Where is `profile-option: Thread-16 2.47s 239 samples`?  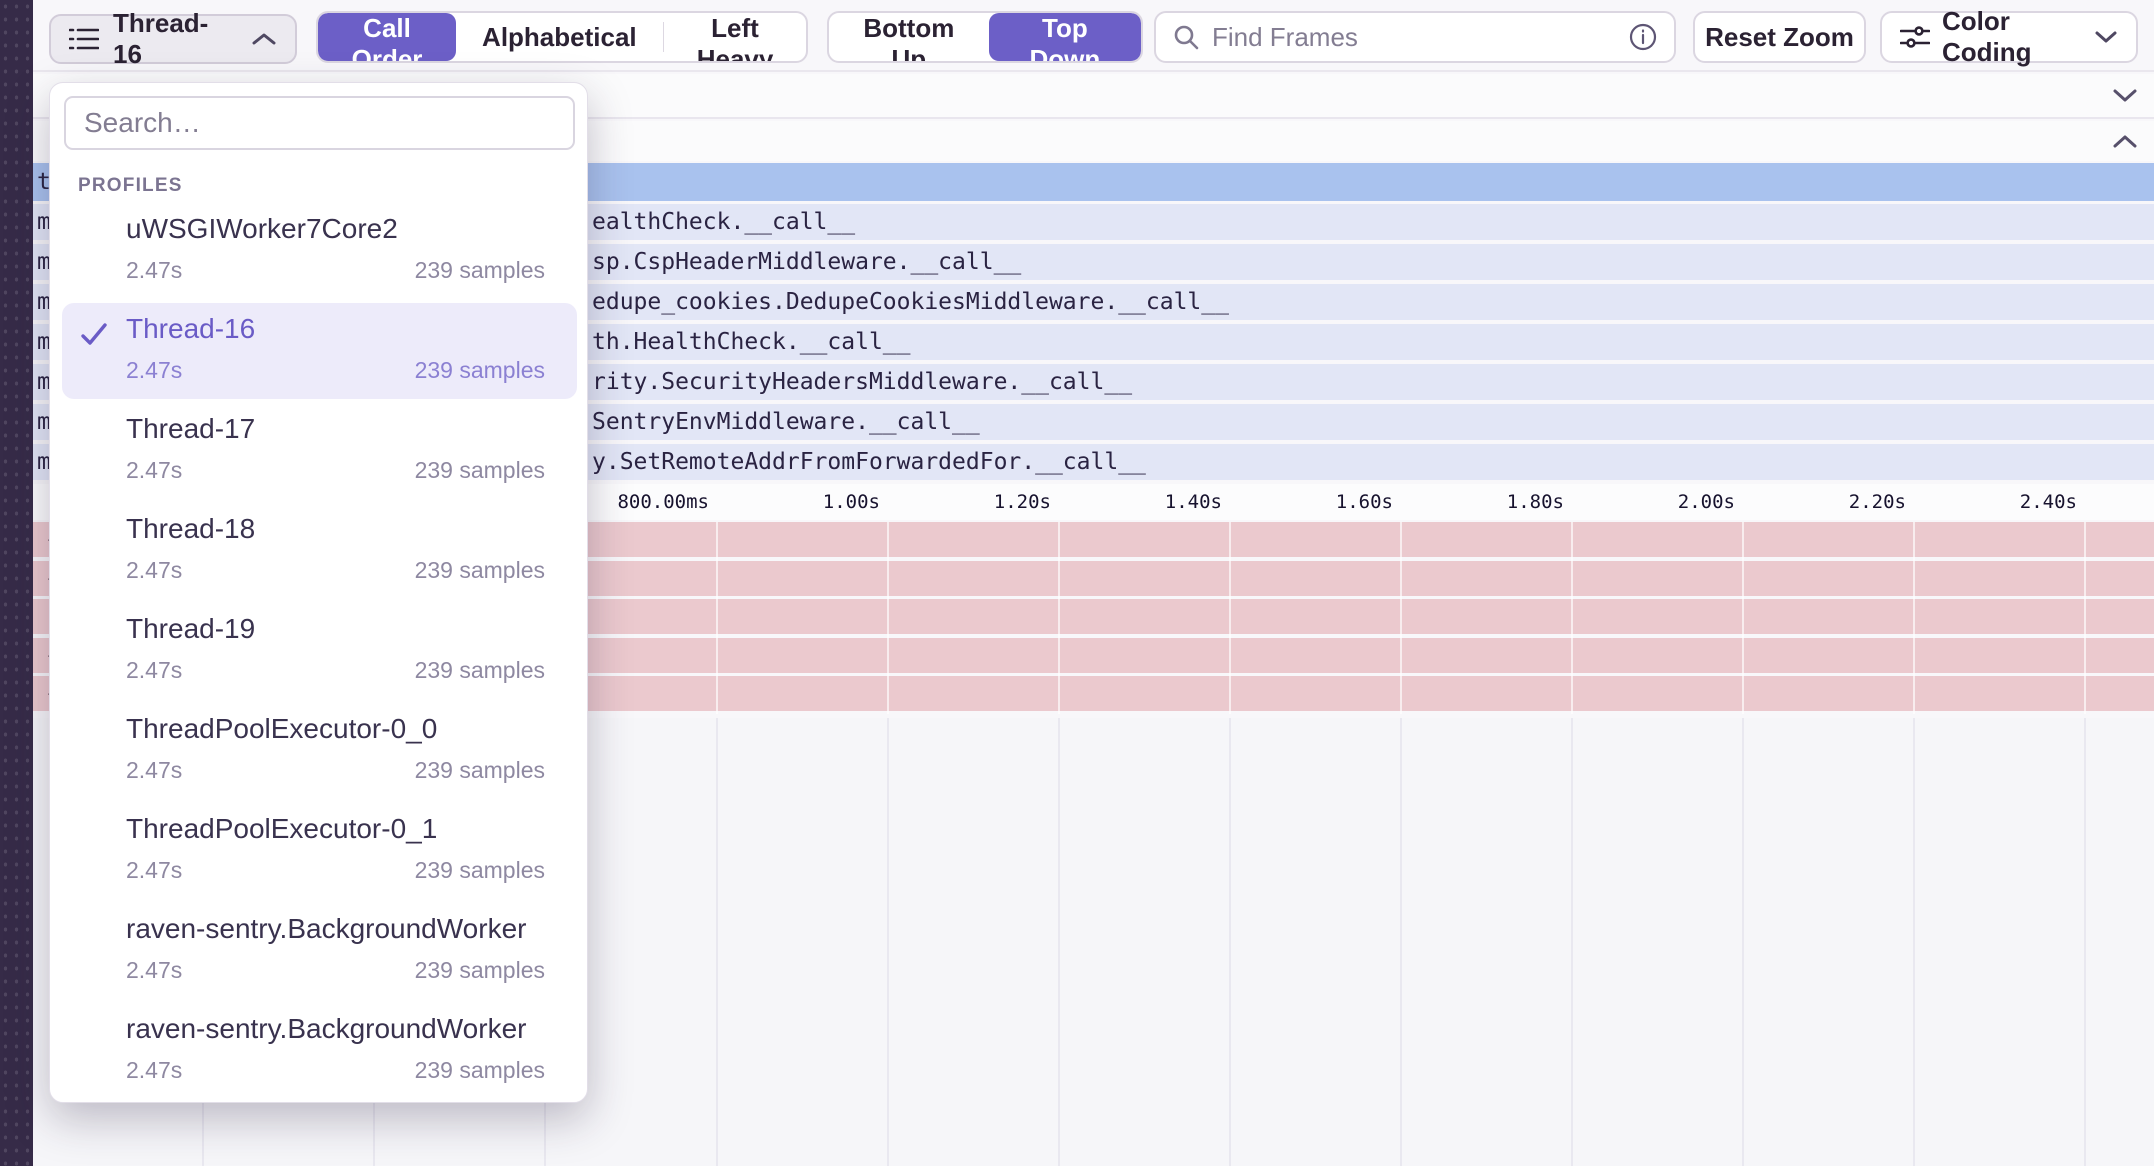
profile-option: Thread-16 2.47s 239 samples is located at coordinates (319, 351).